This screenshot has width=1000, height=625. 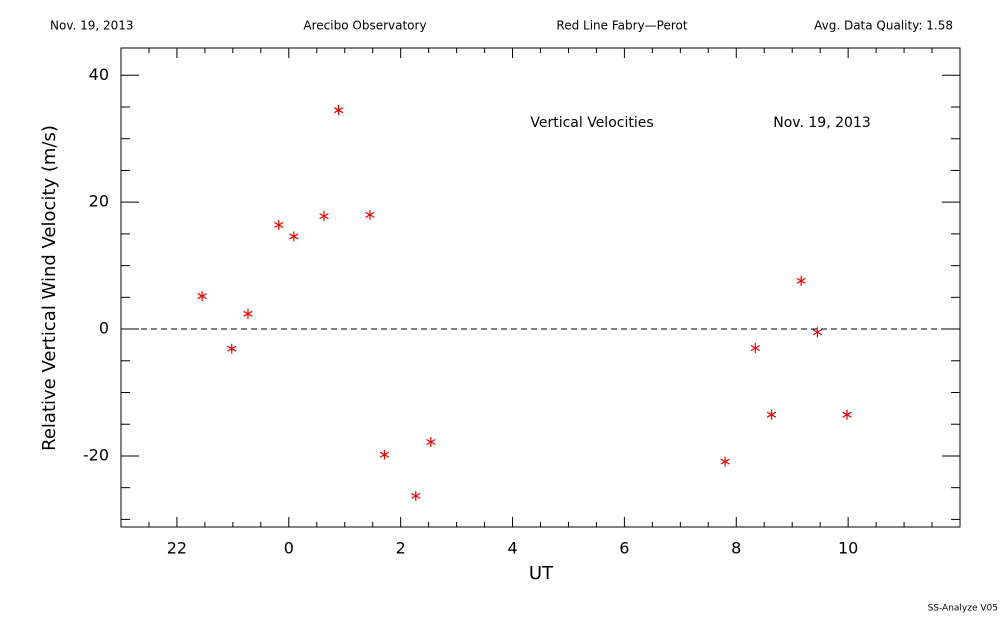 I want to click on annotation: Nov. 19, 2013, so click(x=821, y=123).